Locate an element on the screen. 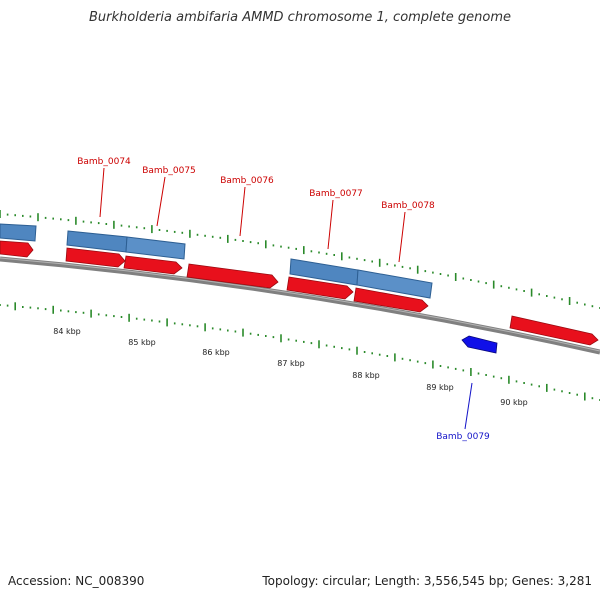 The height and width of the screenshot is (600, 600). reverse-cds-arrow is located at coordinates (479, 344).